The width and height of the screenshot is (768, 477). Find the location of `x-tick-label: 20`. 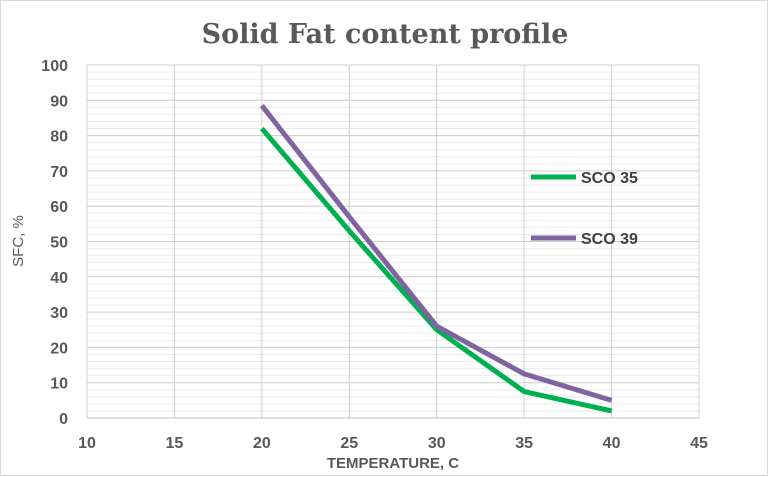

x-tick-label: 20 is located at coordinates (262, 443).